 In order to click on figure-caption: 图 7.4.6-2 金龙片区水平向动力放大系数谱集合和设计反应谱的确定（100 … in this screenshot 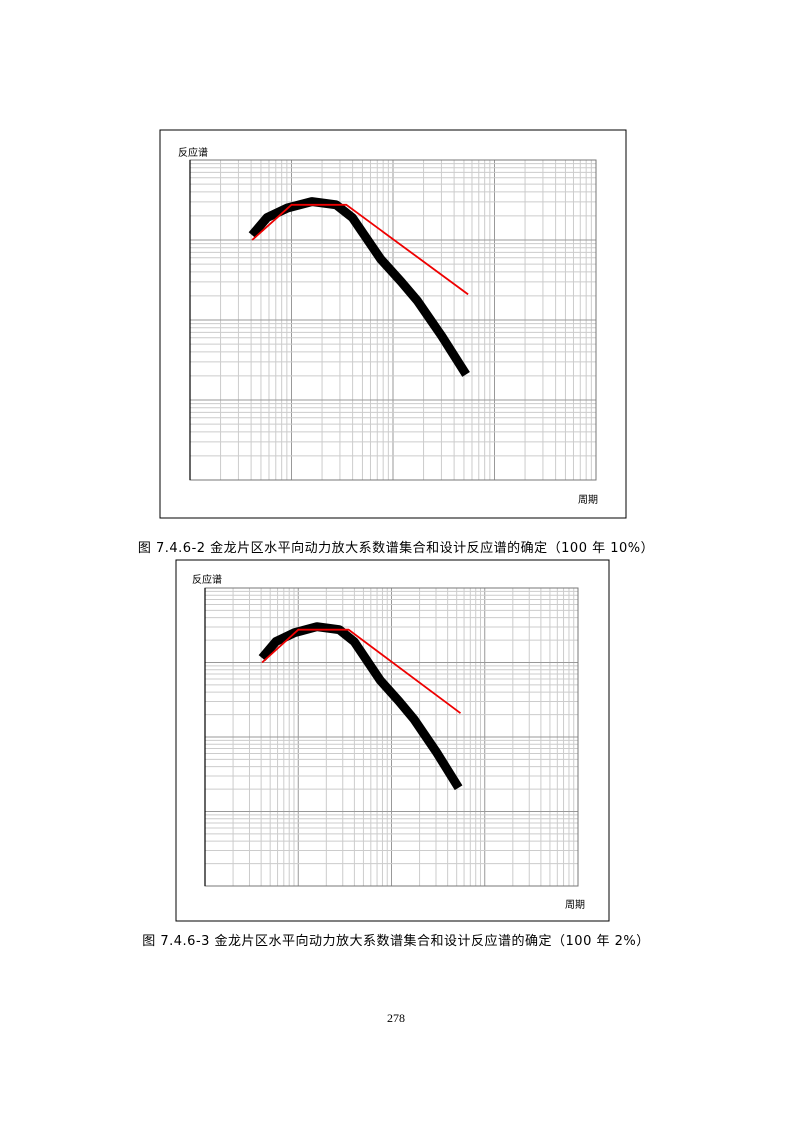, I will do `click(396, 548)`.